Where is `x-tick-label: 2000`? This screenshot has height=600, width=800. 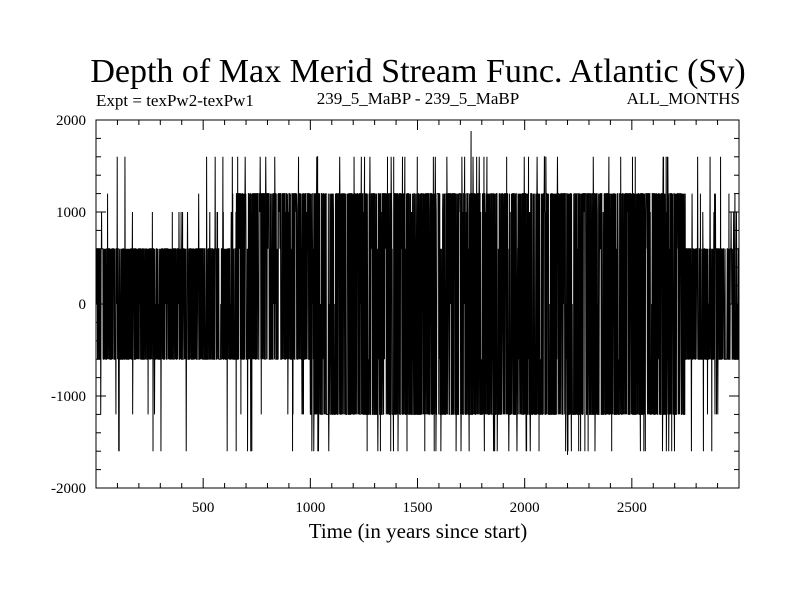 x-tick-label: 2000 is located at coordinates (525, 508).